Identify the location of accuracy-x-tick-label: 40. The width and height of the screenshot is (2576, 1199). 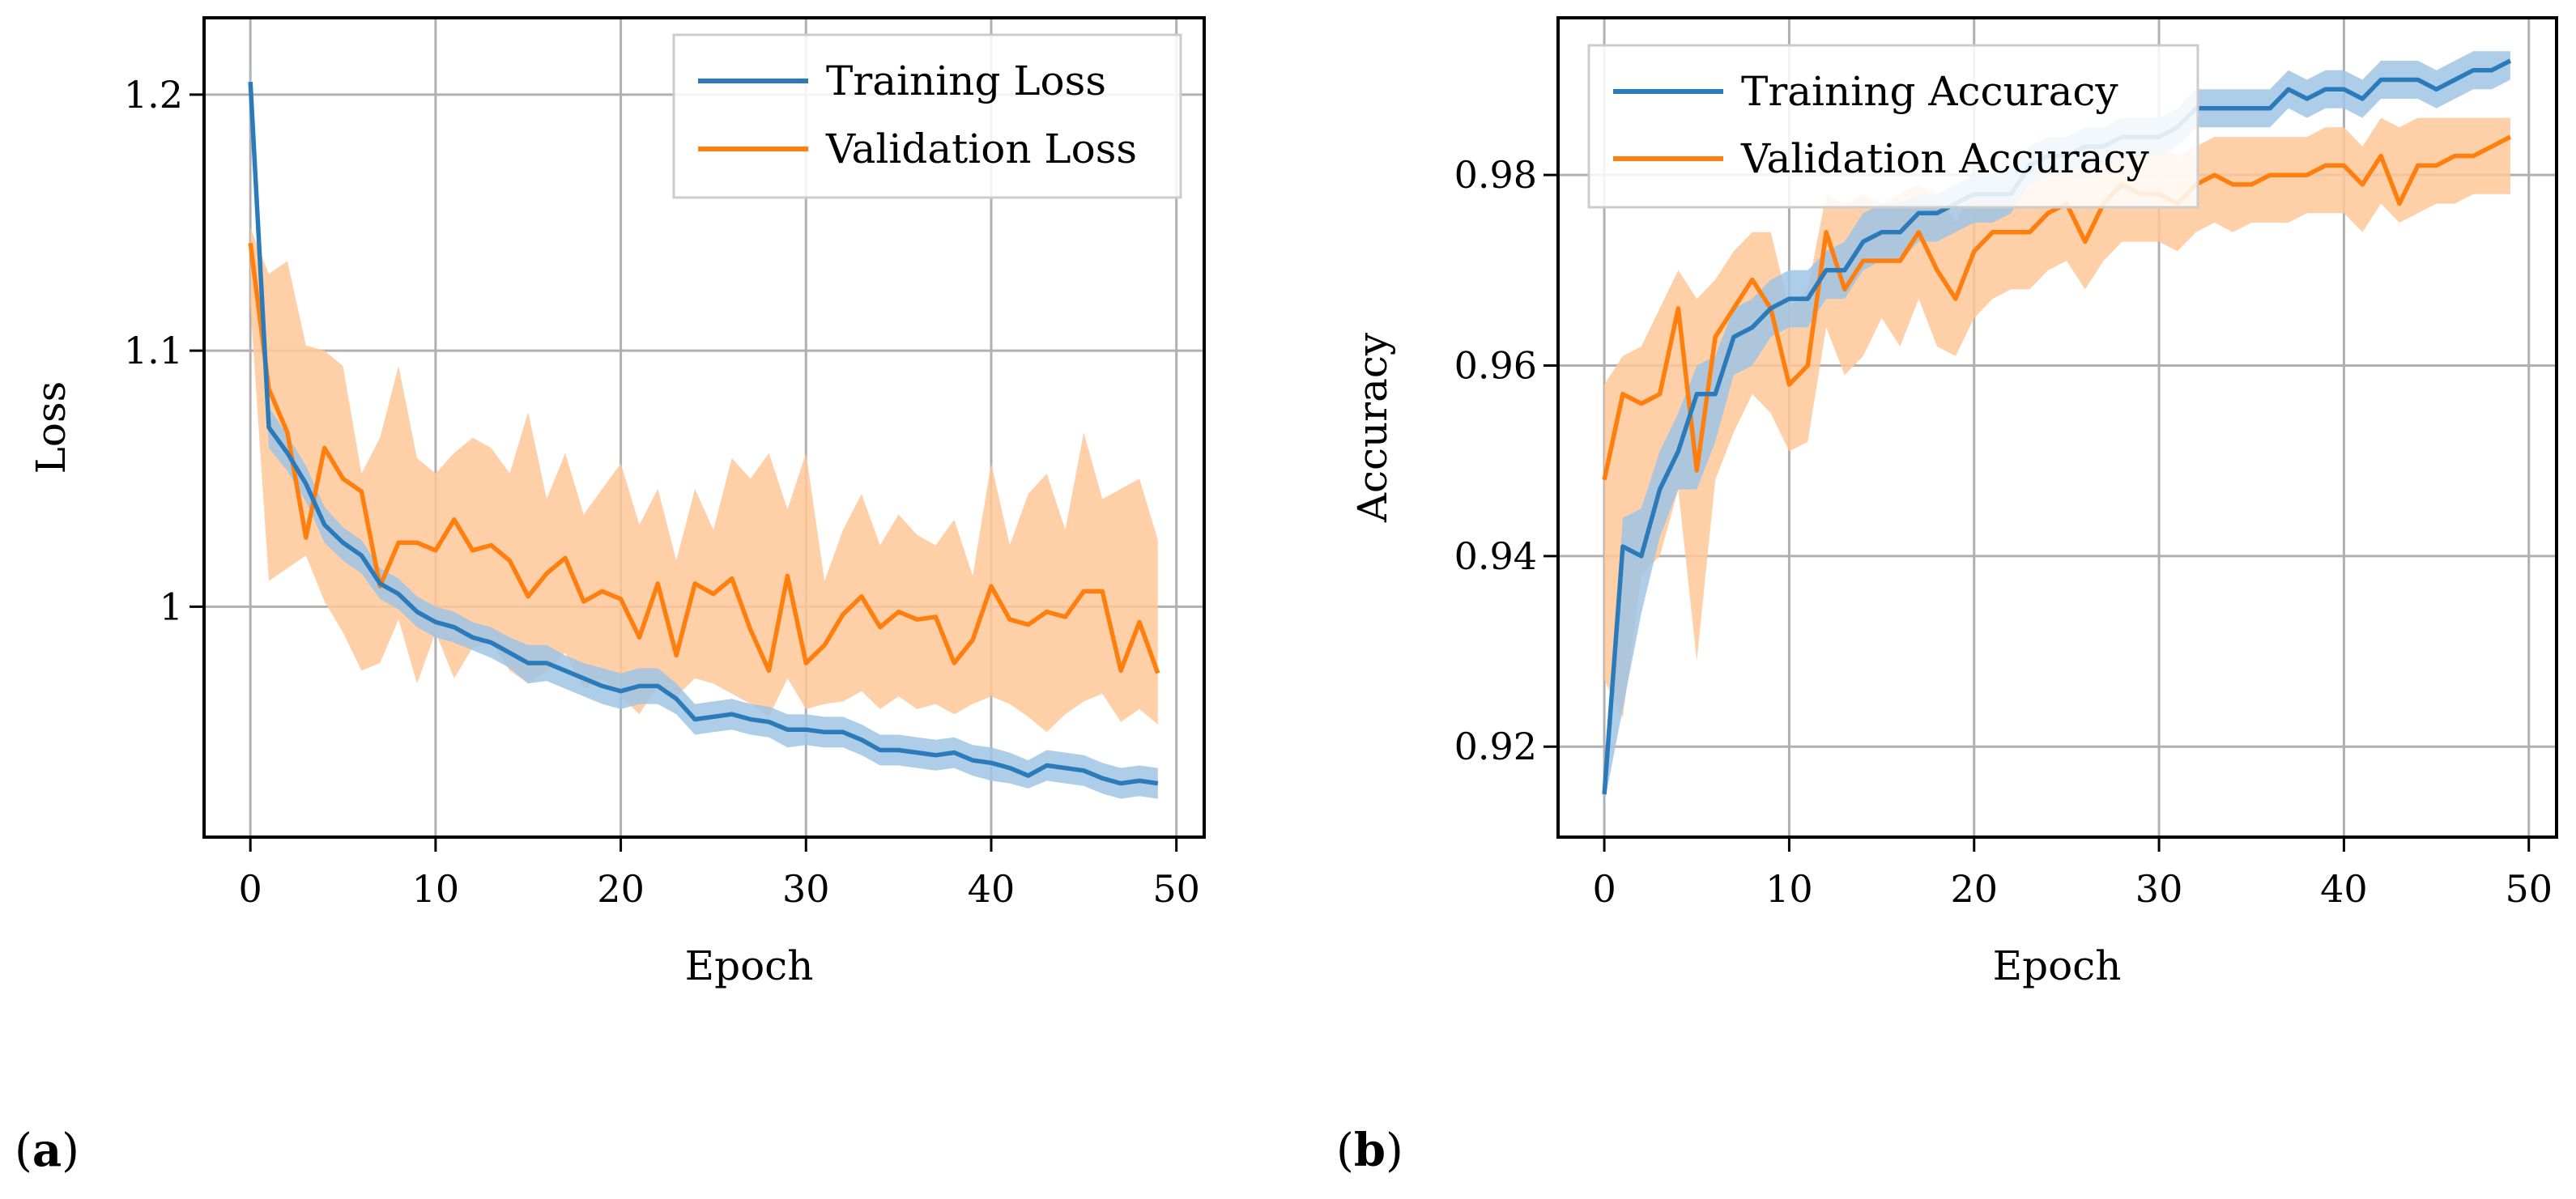
(2344, 889).